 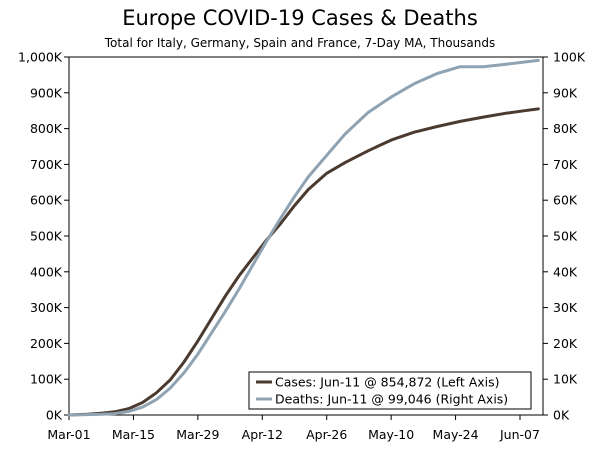 What do you see at coordinates (40, 57) in the screenshot?
I see `left-tick-label: 1,000K` at bounding box center [40, 57].